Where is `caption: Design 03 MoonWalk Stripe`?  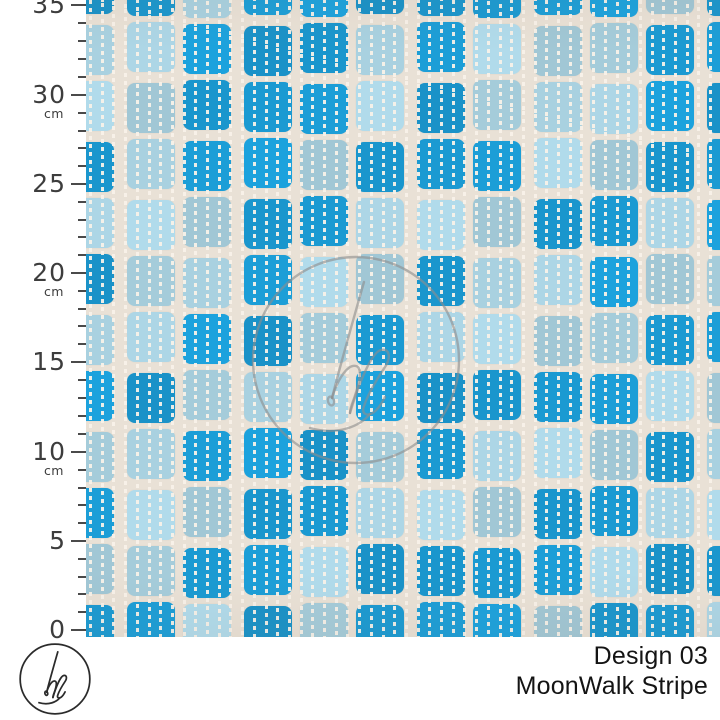
caption: Design 03 MoonWalk Stripe is located at coordinates (612, 671).